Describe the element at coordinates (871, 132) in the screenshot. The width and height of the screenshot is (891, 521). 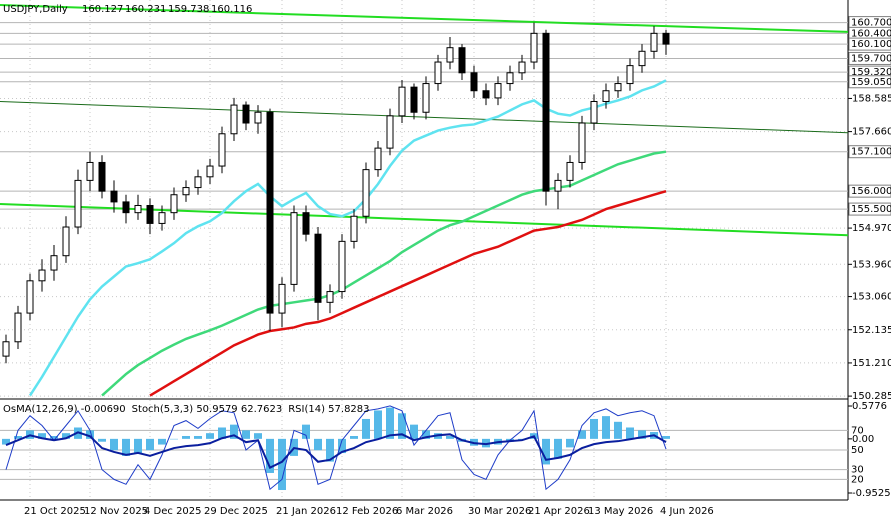
I see `y-tick-label: 157.660` at that location.